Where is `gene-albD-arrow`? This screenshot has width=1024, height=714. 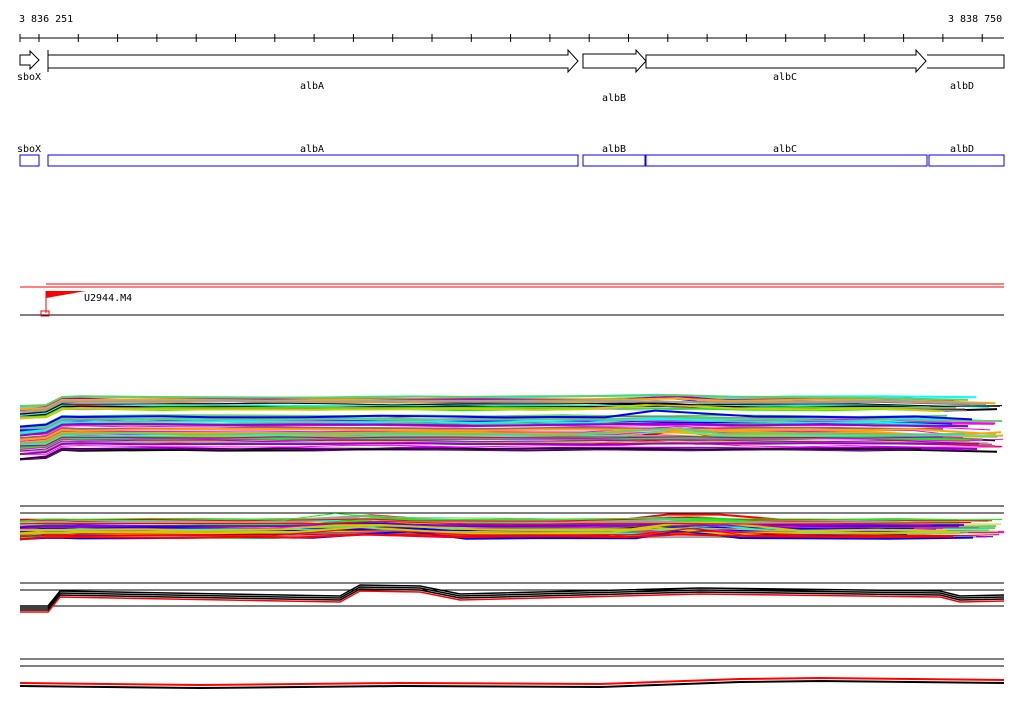 gene-albD-arrow is located at coordinates (966, 61).